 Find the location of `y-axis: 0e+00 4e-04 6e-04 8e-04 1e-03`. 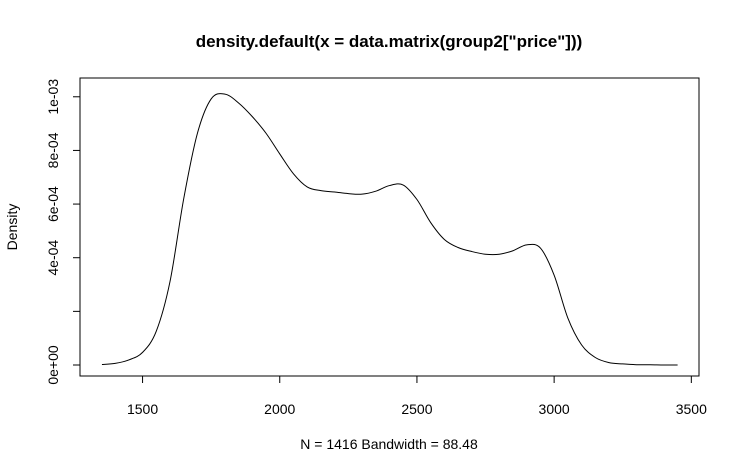

y-axis: 0e+00 4e-04 6e-04 8e-04 1e-03 is located at coordinates (63, 232).